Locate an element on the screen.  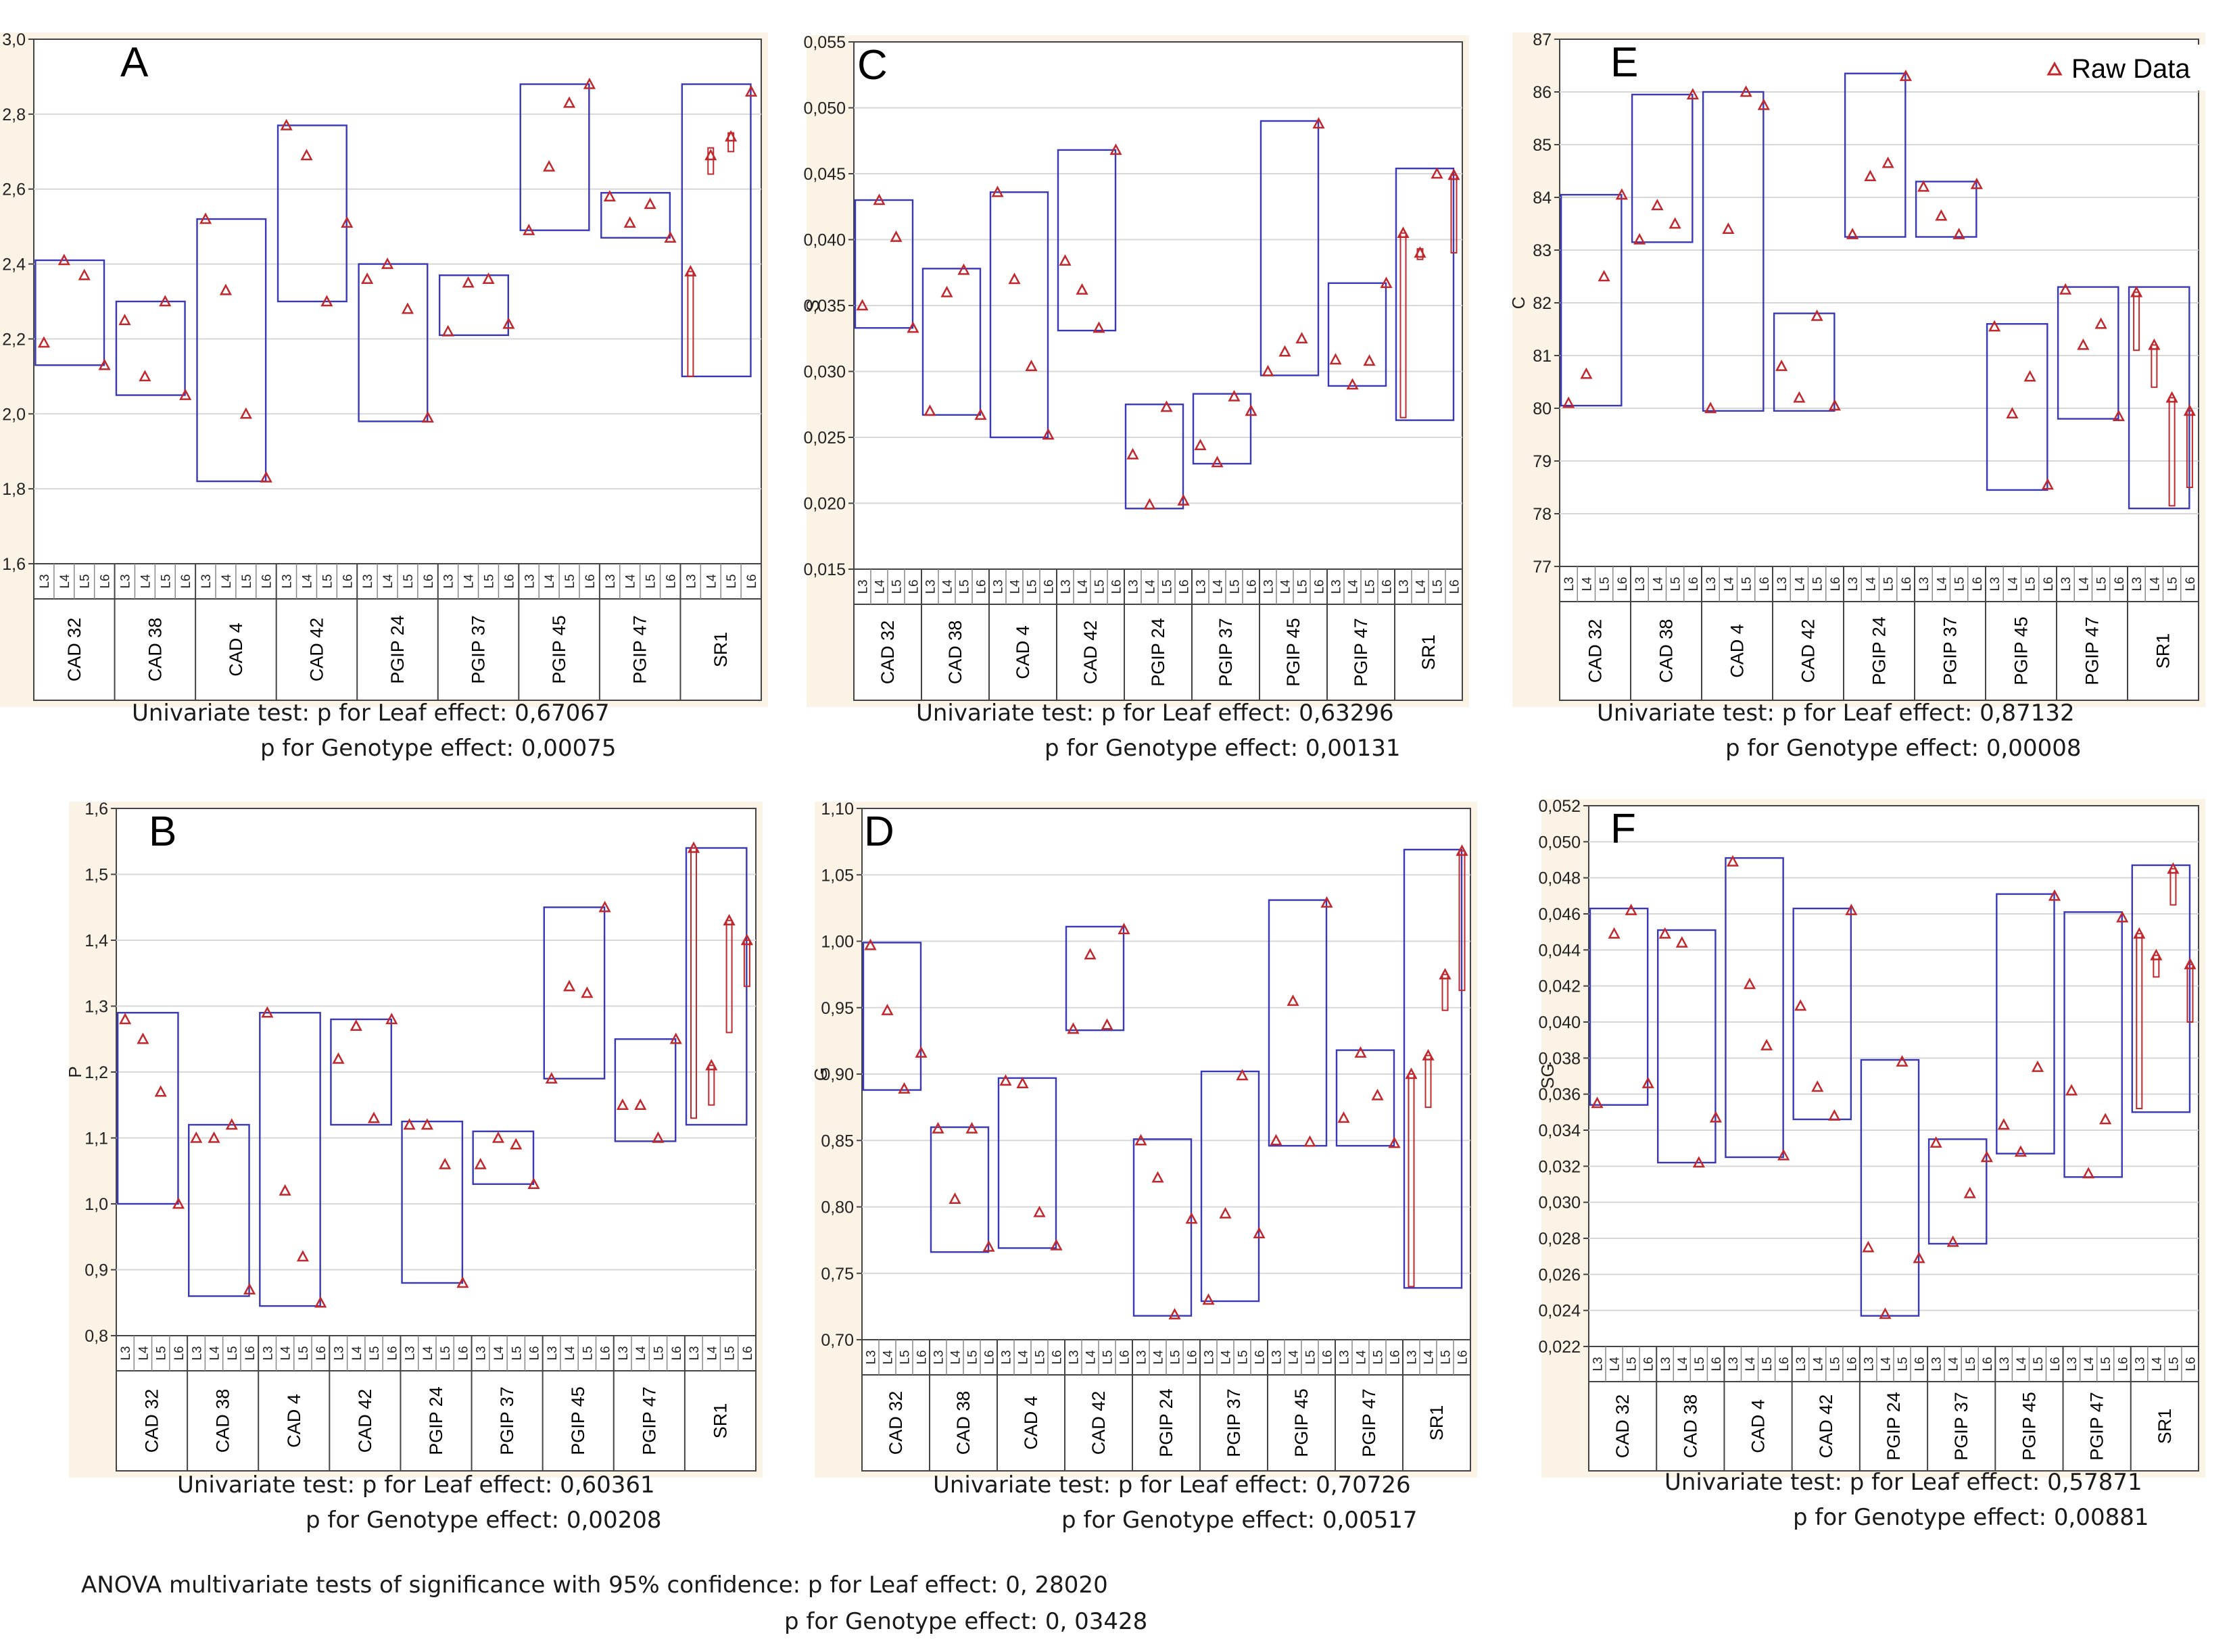
y-tick-label: 0,8 is located at coordinates (96, 1336).